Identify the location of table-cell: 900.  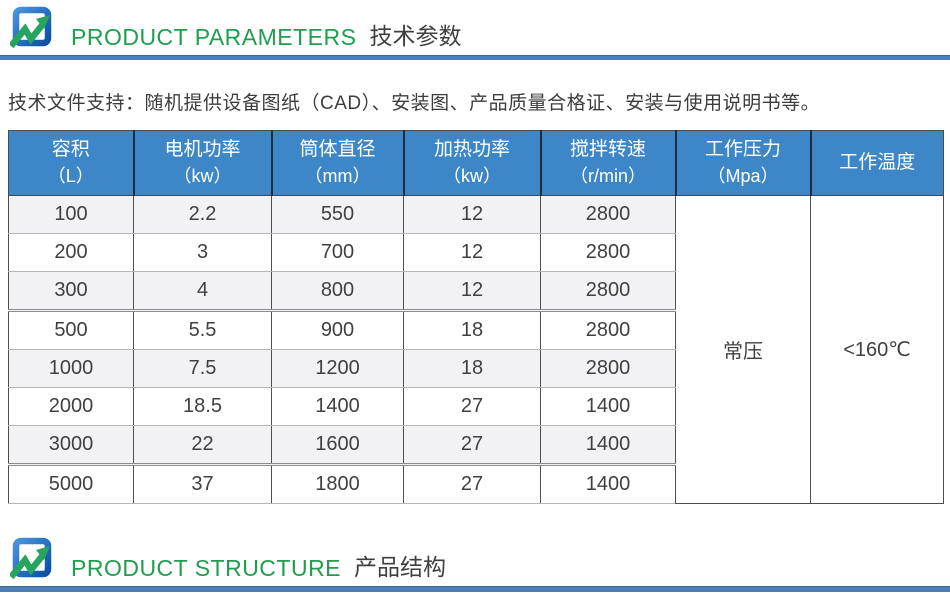
(337, 330).